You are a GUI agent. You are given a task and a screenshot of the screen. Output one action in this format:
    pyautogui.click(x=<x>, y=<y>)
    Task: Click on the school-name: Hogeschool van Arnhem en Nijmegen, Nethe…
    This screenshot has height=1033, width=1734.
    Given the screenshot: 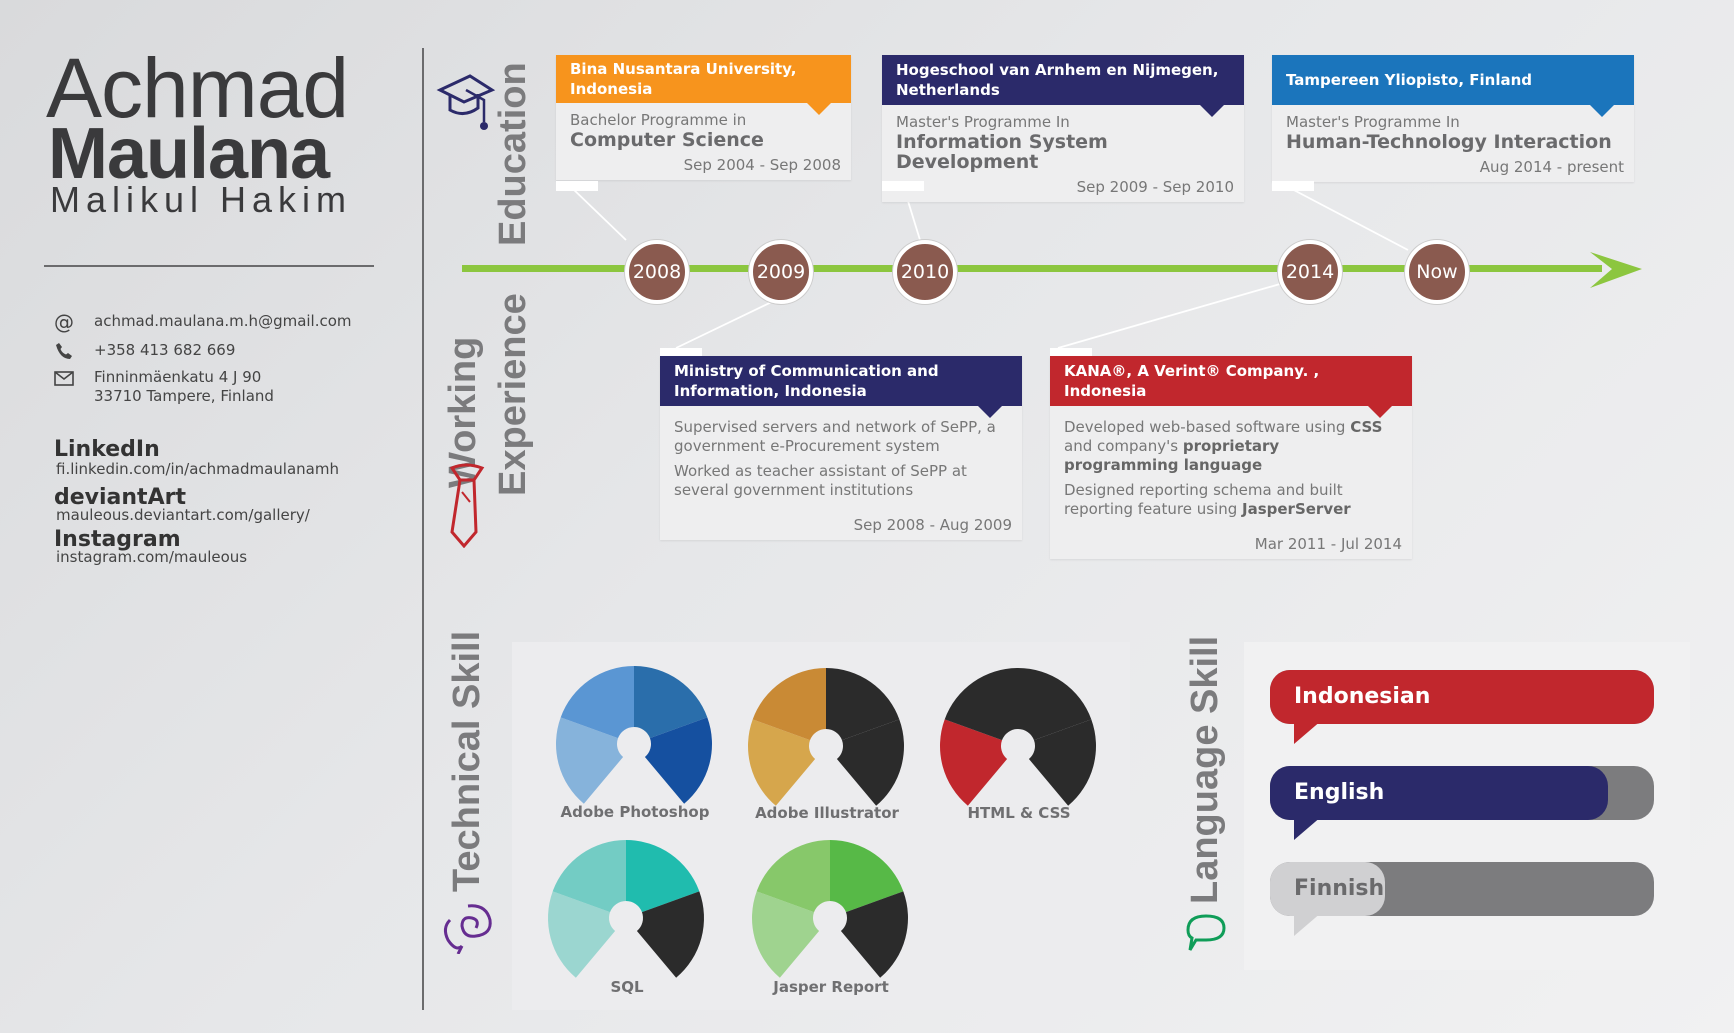 What is the action you would take?
    pyautogui.click(x=1057, y=80)
    